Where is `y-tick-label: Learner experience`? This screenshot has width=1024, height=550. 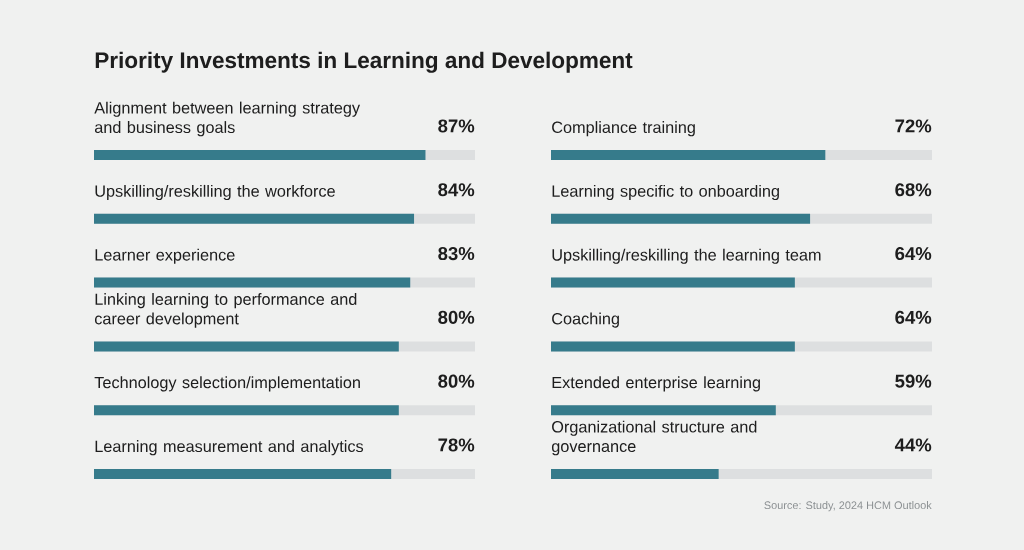 y-tick-label: Learner experience is located at coordinates (165, 256).